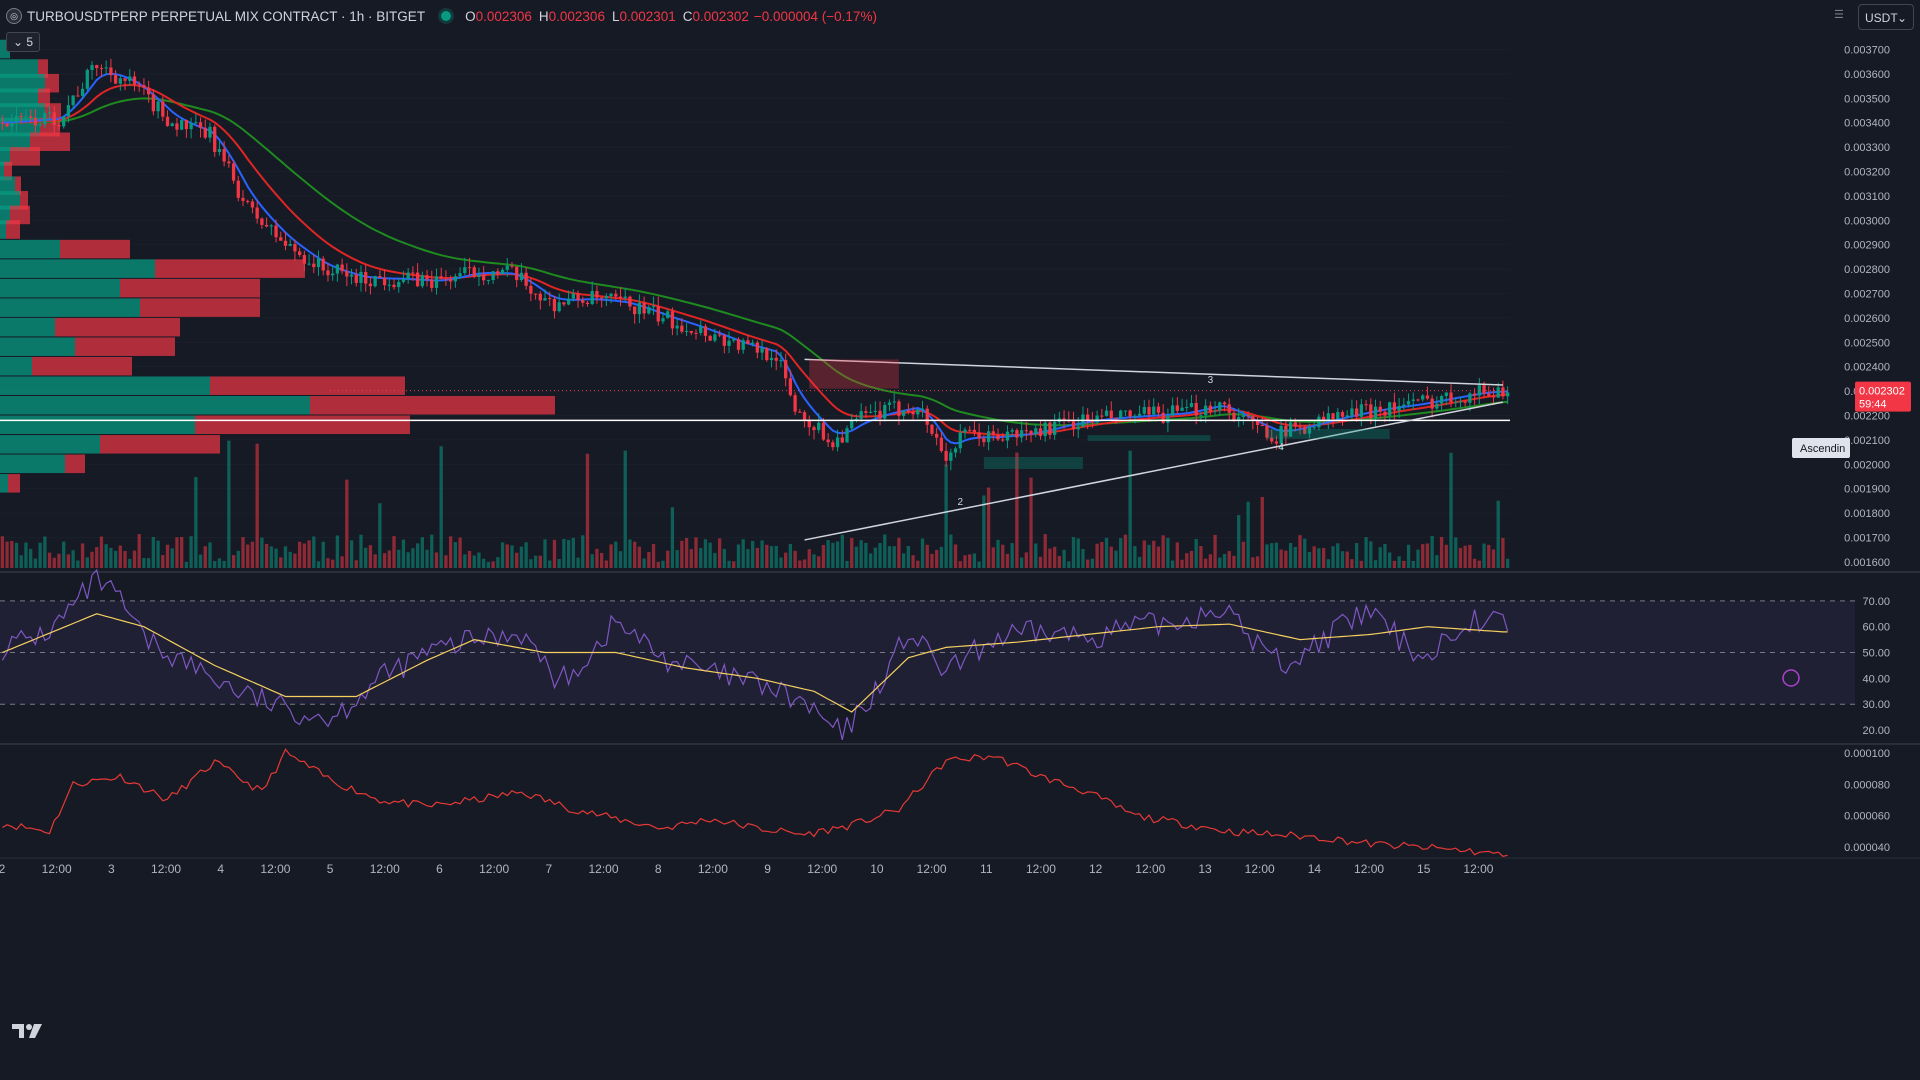  Describe the element at coordinates (1867, 539) in the screenshot. I see `price-tick-label: 0.001700` at that location.